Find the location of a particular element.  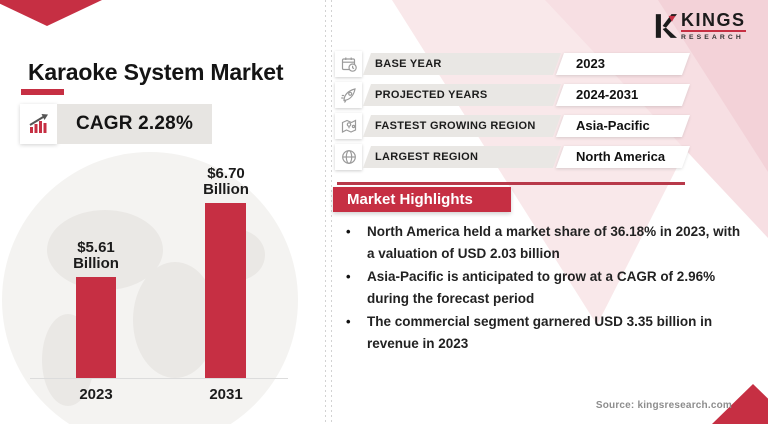

fact-label: PROJECTED YEARS is located at coordinates (431, 95).